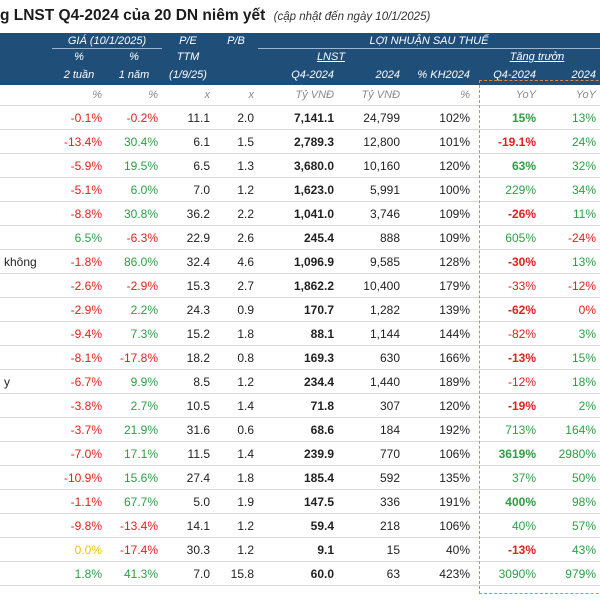 This screenshot has height=600, width=600. I want to click on table-row: -1.1% 67.7% 5.0 1.9 147.5 336 191% 400% 98%, so click(300, 501).